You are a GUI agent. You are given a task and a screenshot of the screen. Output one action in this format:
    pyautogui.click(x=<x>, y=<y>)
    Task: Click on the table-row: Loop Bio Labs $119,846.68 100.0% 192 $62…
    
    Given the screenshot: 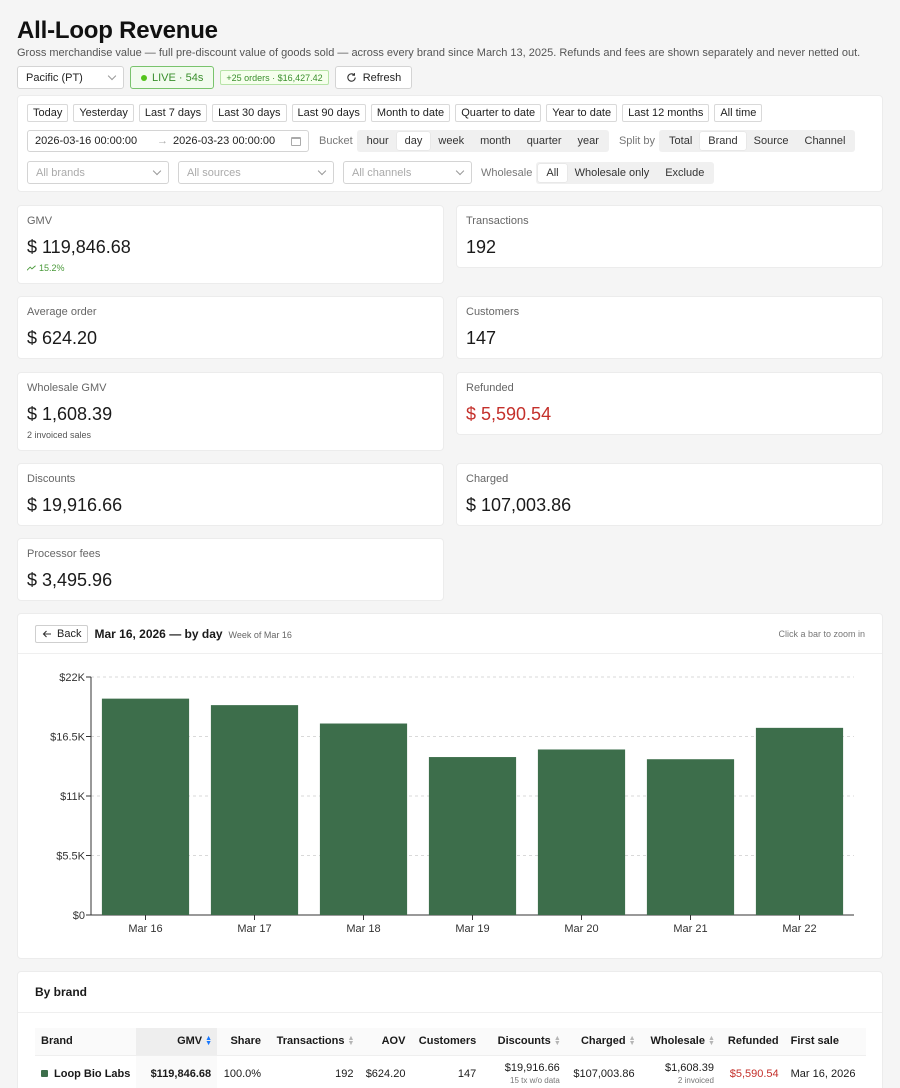 What is the action you would take?
    pyautogui.click(x=450, y=1071)
    